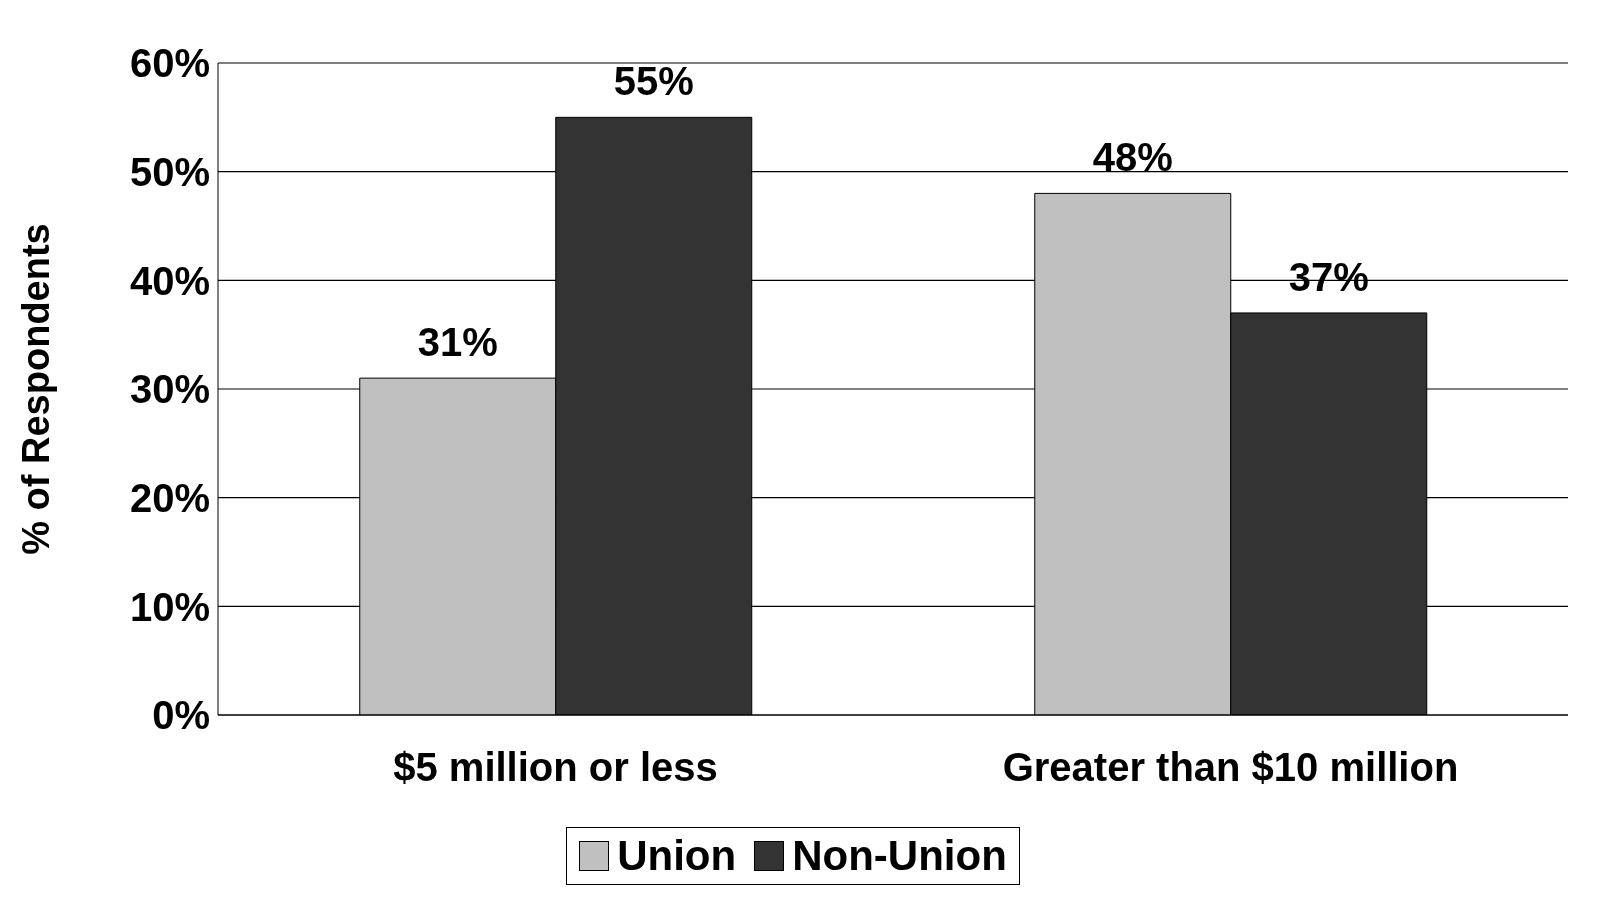 The height and width of the screenshot is (898, 1606). What do you see at coordinates (36, 389) in the screenshot?
I see `y-axis-title: % of Respondents` at bounding box center [36, 389].